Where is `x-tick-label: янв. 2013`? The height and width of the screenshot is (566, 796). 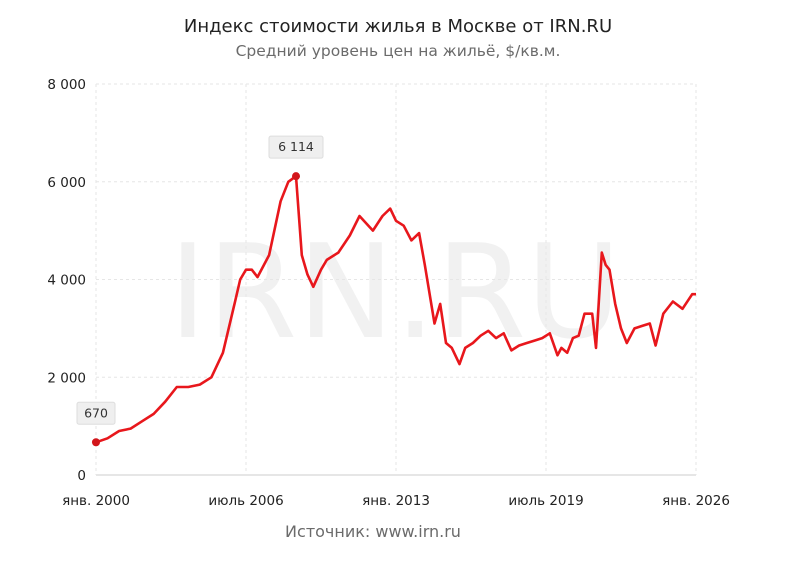 x-tick-label: янв. 2013 is located at coordinates (396, 501).